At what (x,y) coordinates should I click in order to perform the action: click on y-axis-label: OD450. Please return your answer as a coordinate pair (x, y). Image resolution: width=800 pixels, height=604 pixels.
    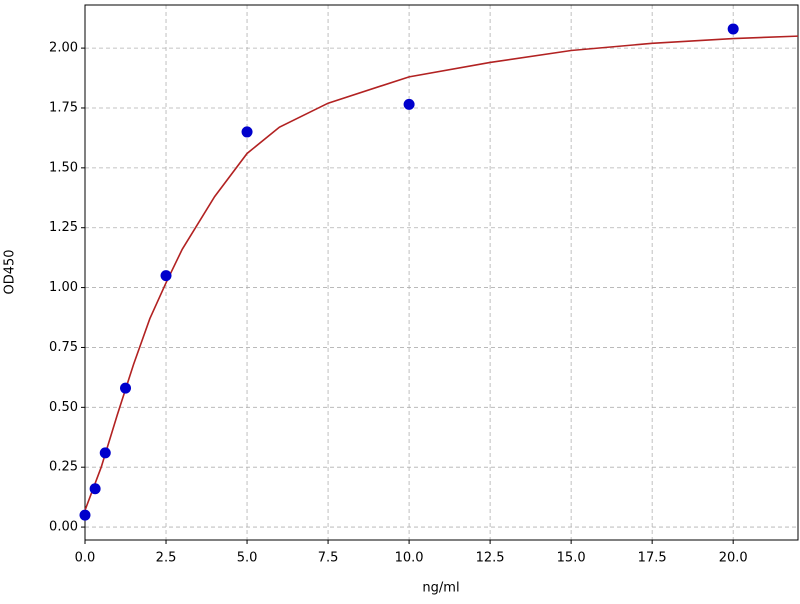
    Looking at the image, I should click on (10, 271).